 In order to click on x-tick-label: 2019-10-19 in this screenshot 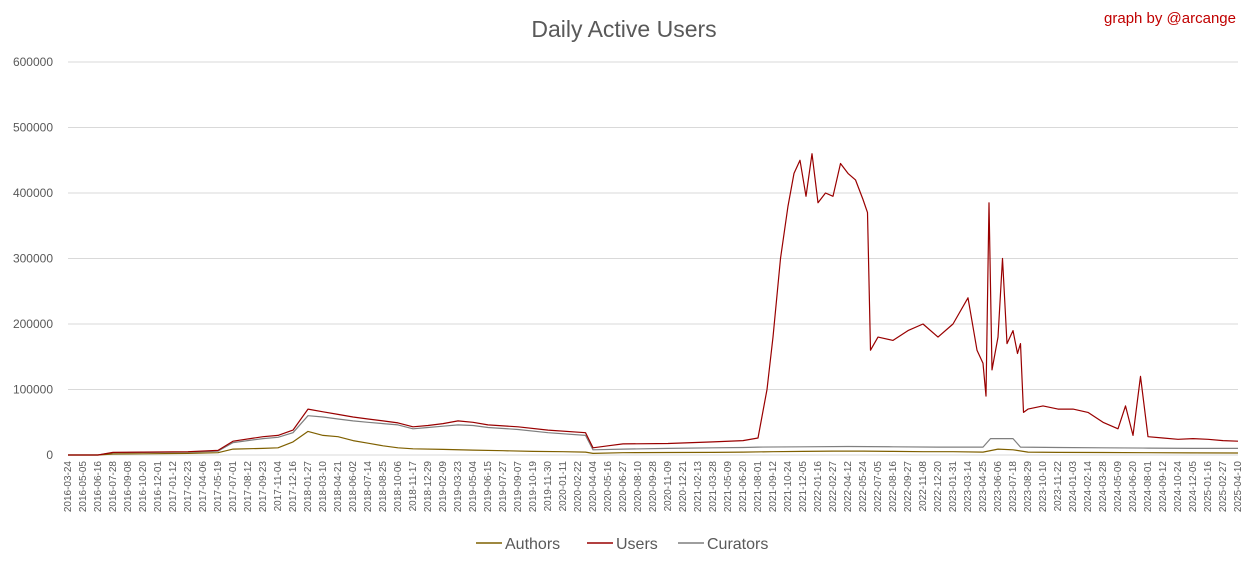, I will do `click(533, 487)`.